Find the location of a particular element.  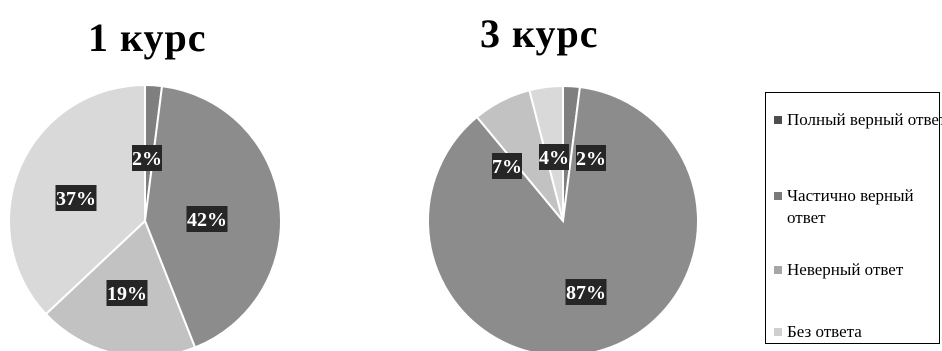

data-label: 19% is located at coordinates (127, 293).